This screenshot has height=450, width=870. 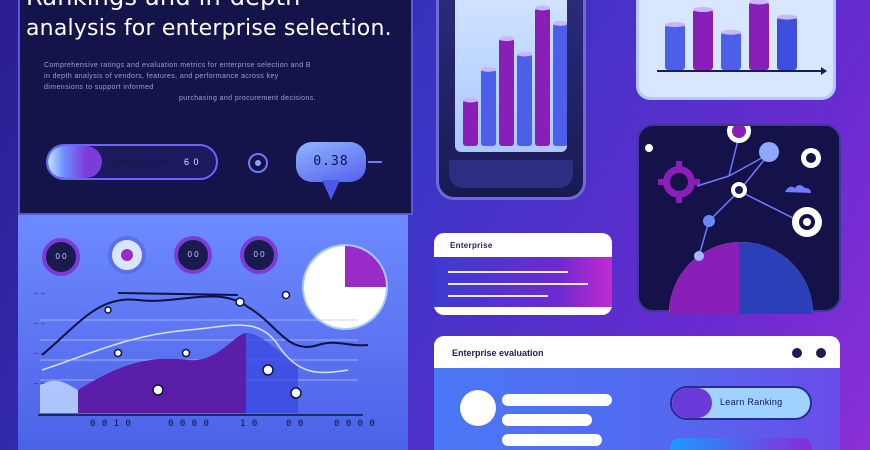 What do you see at coordinates (824, 71) in the screenshot?
I see `axis-arrow-icon` at bounding box center [824, 71].